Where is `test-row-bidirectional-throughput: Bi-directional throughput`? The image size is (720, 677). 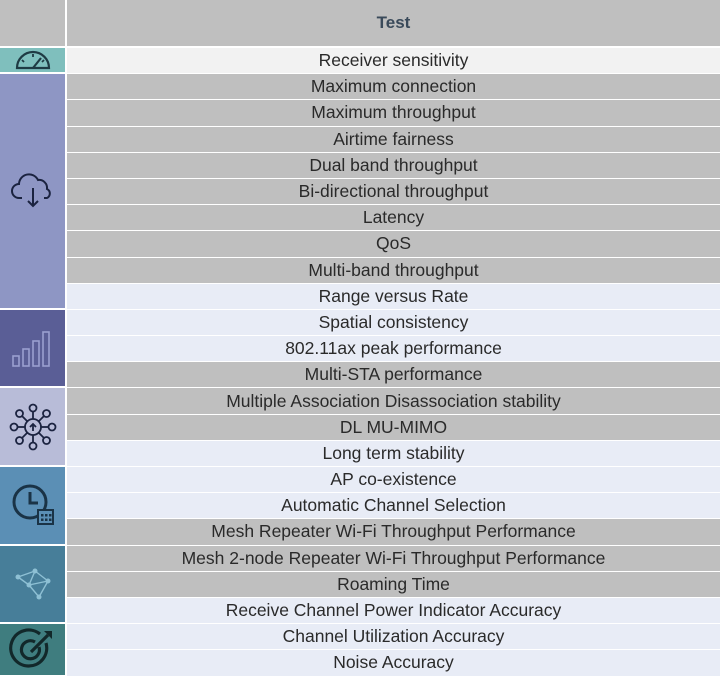 test-row-bidirectional-throughput: Bi-directional throughput is located at coordinates (393, 192).